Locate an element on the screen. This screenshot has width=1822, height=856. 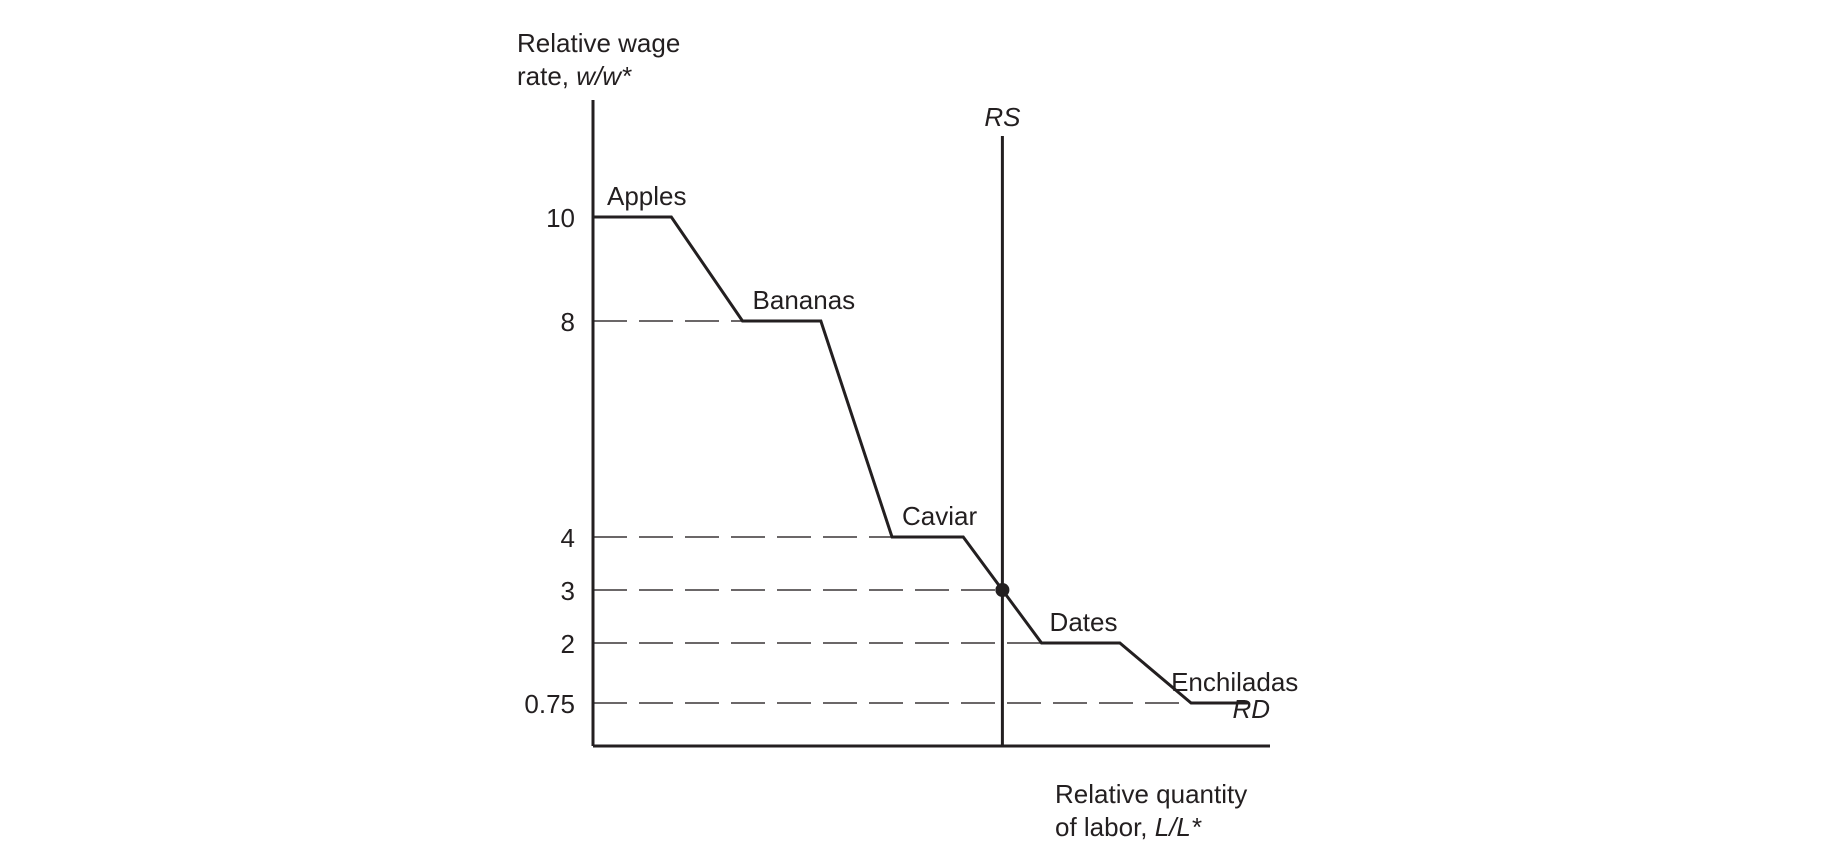
good-label-caviar: Caviar is located at coordinates (939, 516).